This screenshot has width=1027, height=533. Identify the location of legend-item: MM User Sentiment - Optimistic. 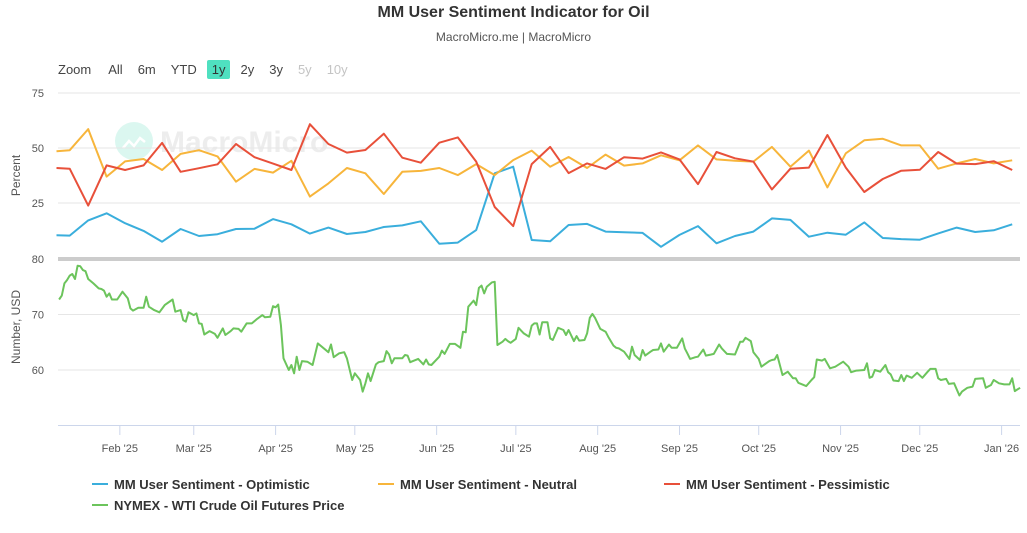
(201, 484).